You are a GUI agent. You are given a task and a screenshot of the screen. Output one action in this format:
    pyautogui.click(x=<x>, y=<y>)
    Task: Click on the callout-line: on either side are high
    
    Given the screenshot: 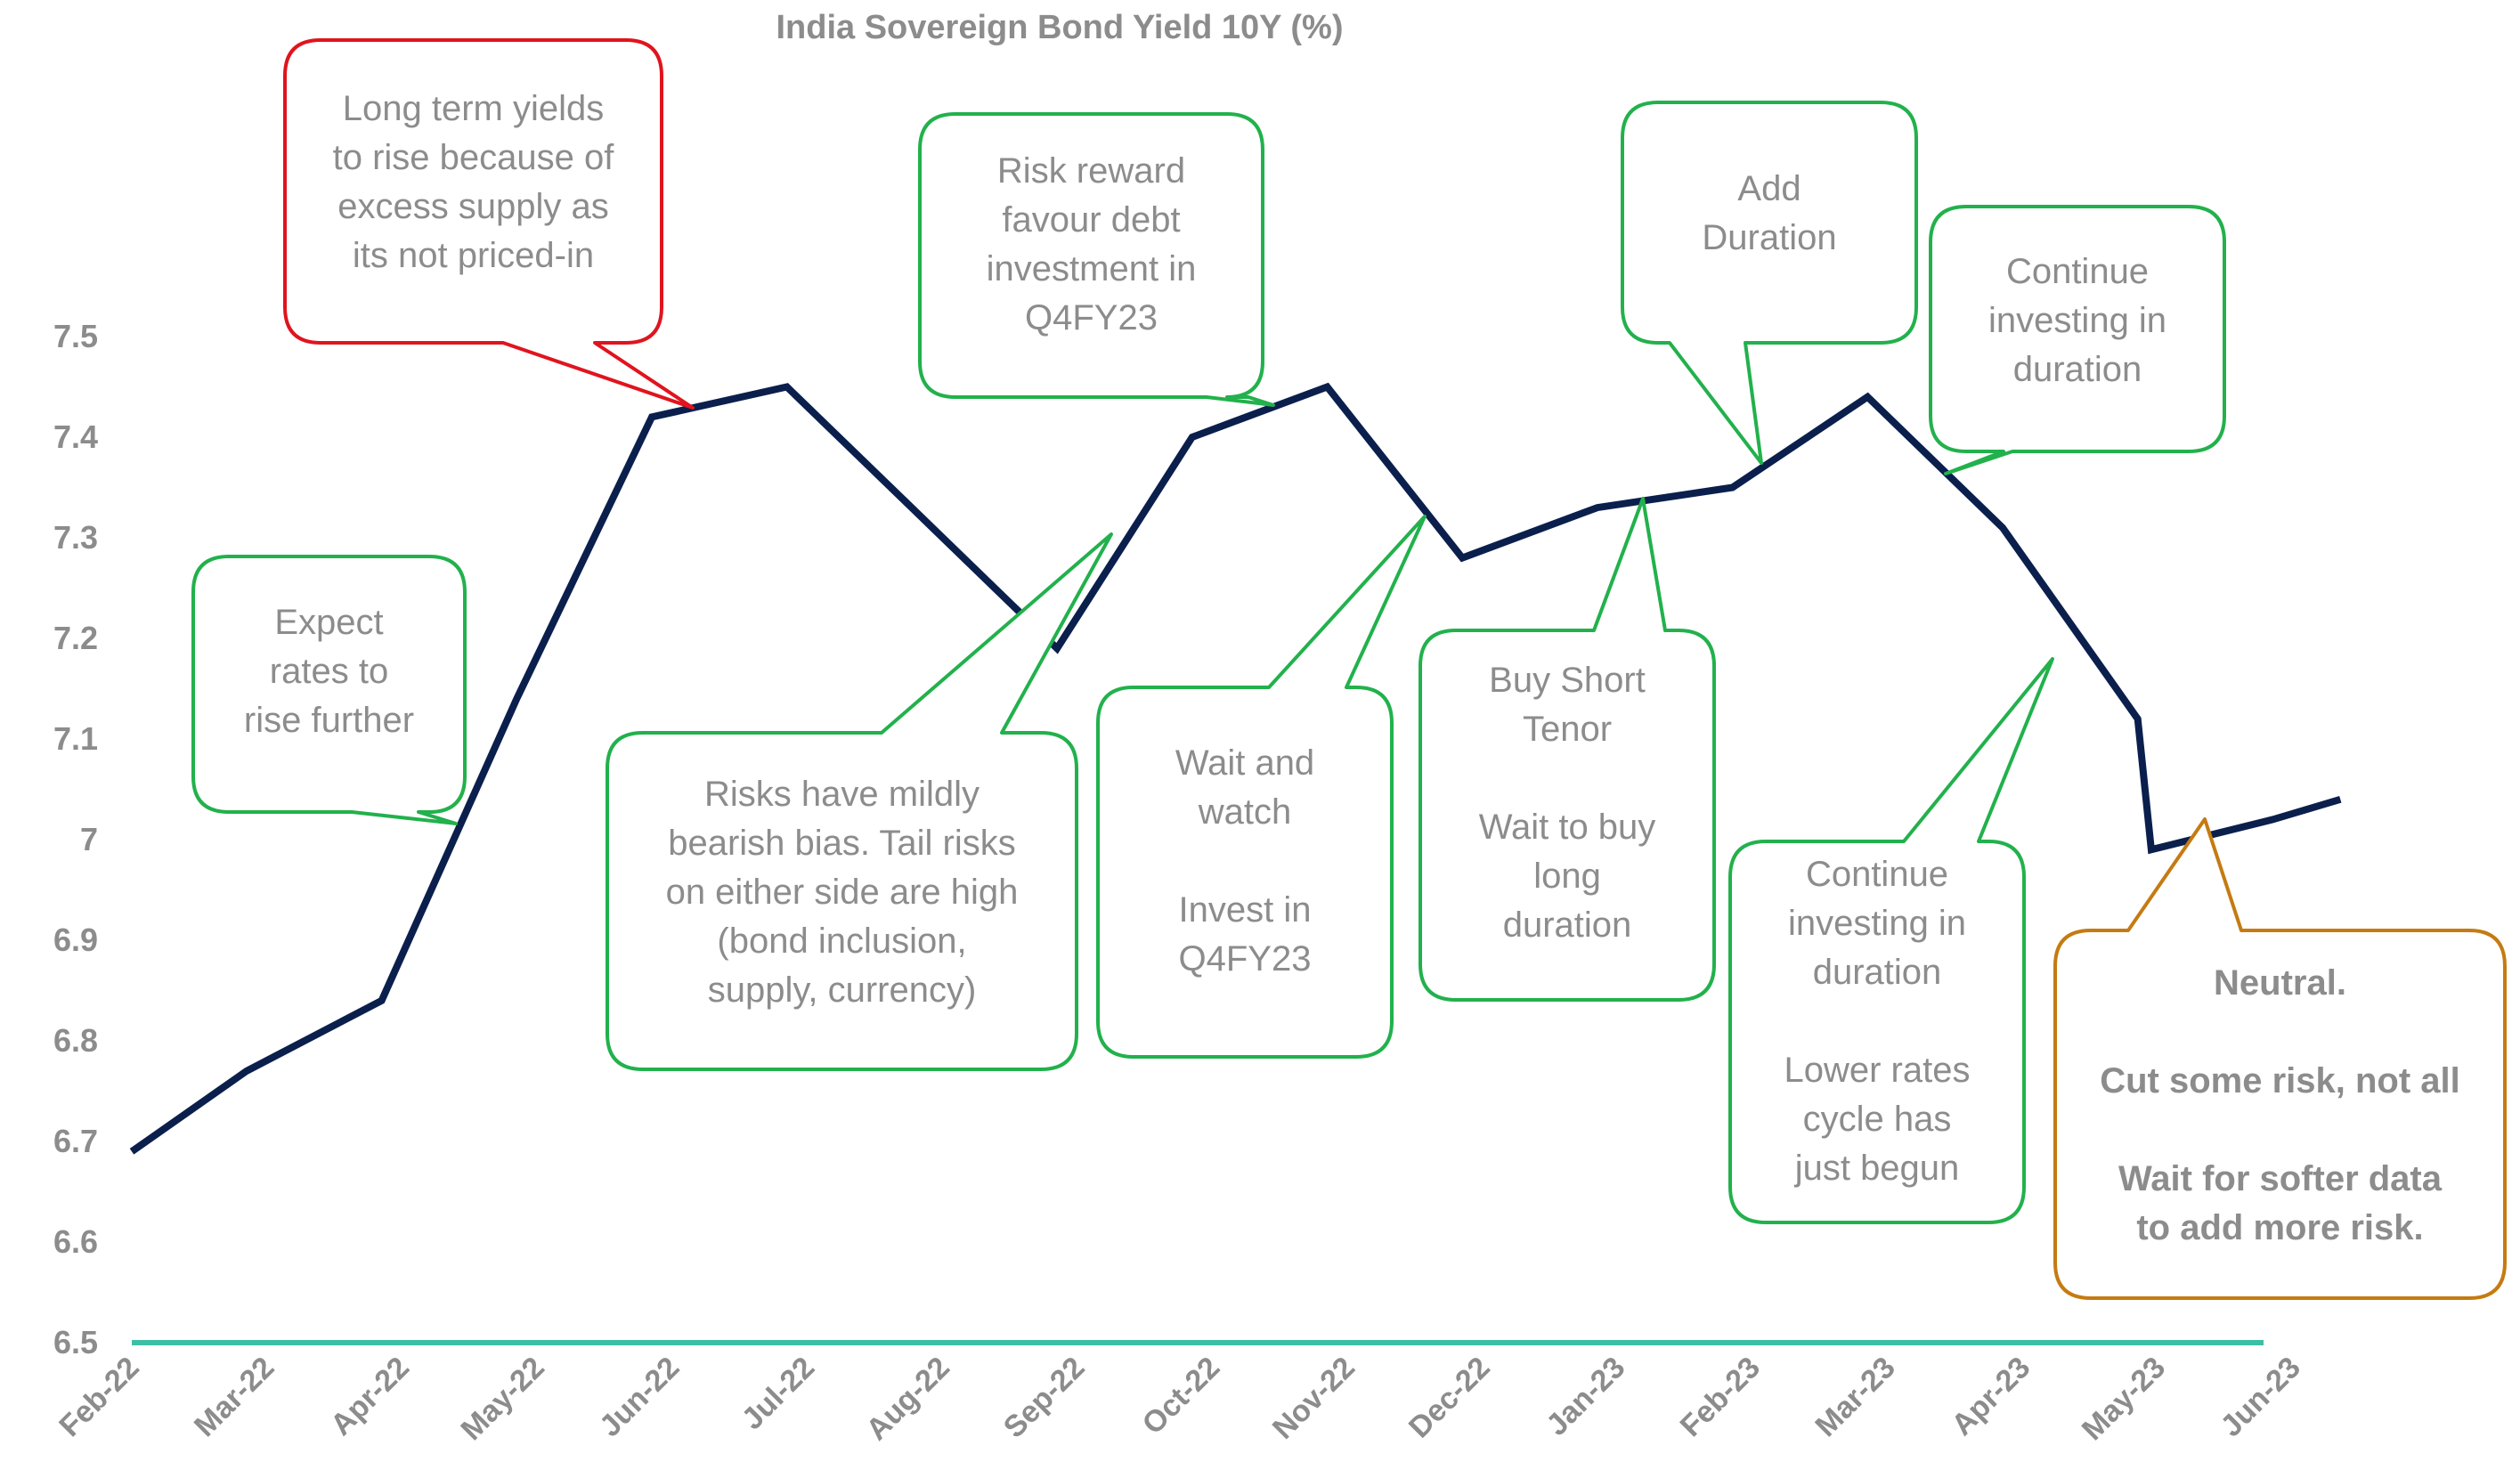 What is the action you would take?
    pyautogui.click(x=842, y=892)
    